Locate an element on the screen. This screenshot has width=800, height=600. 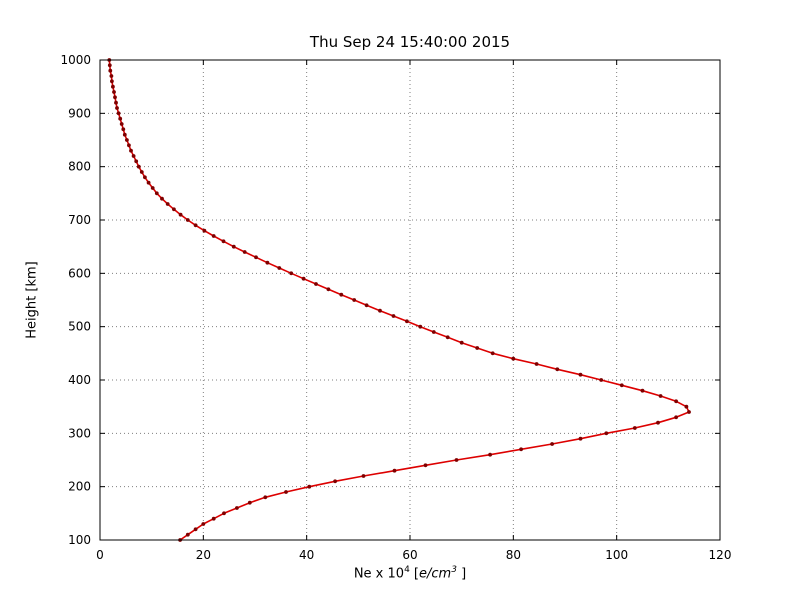
x-axis-label-units-exponent: 3 is located at coordinates (454, 570).